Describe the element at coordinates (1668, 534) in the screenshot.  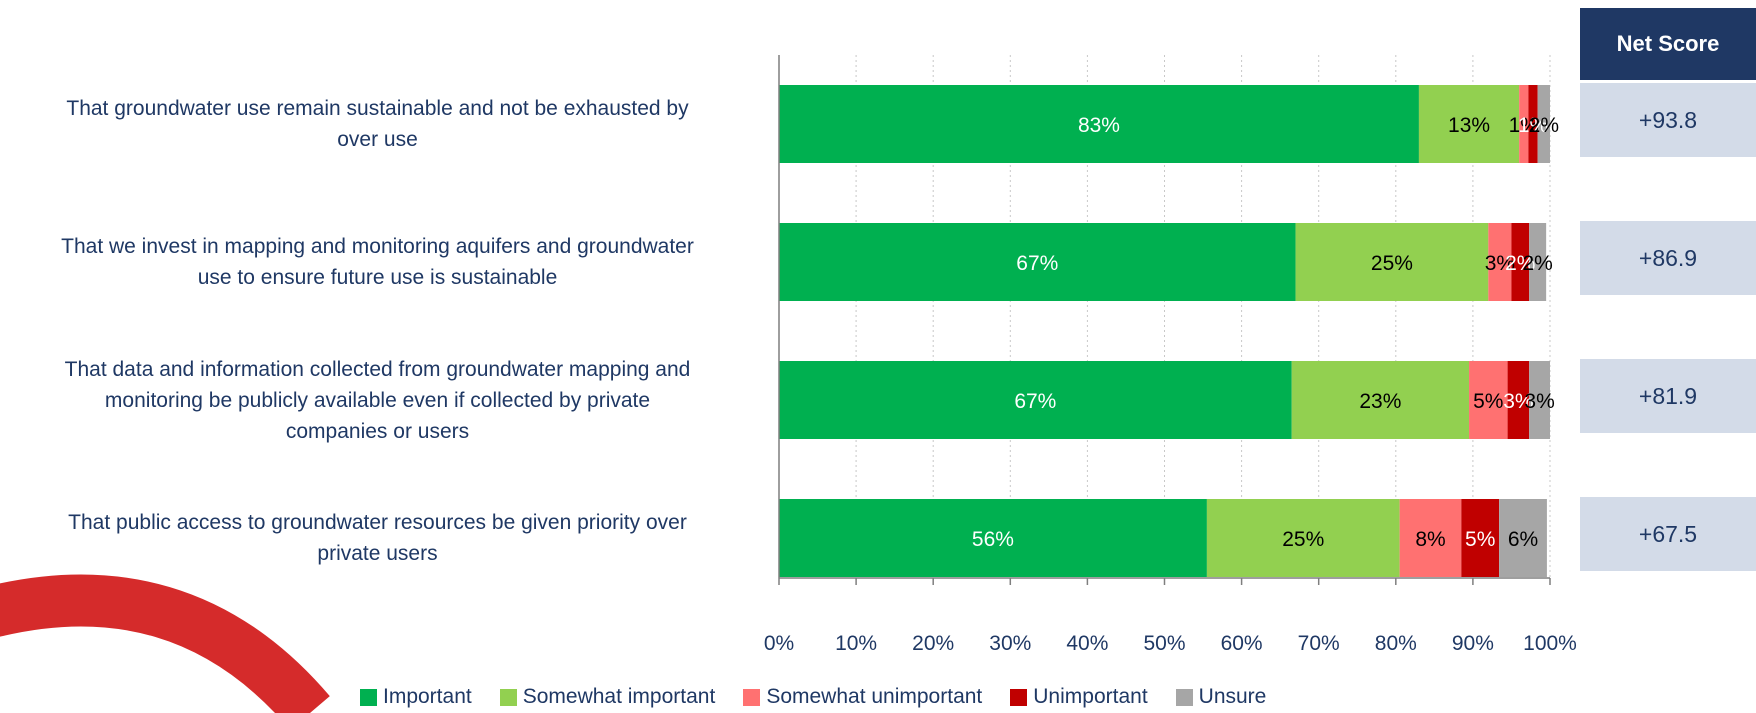
I see `net-score-value: +67.5` at that location.